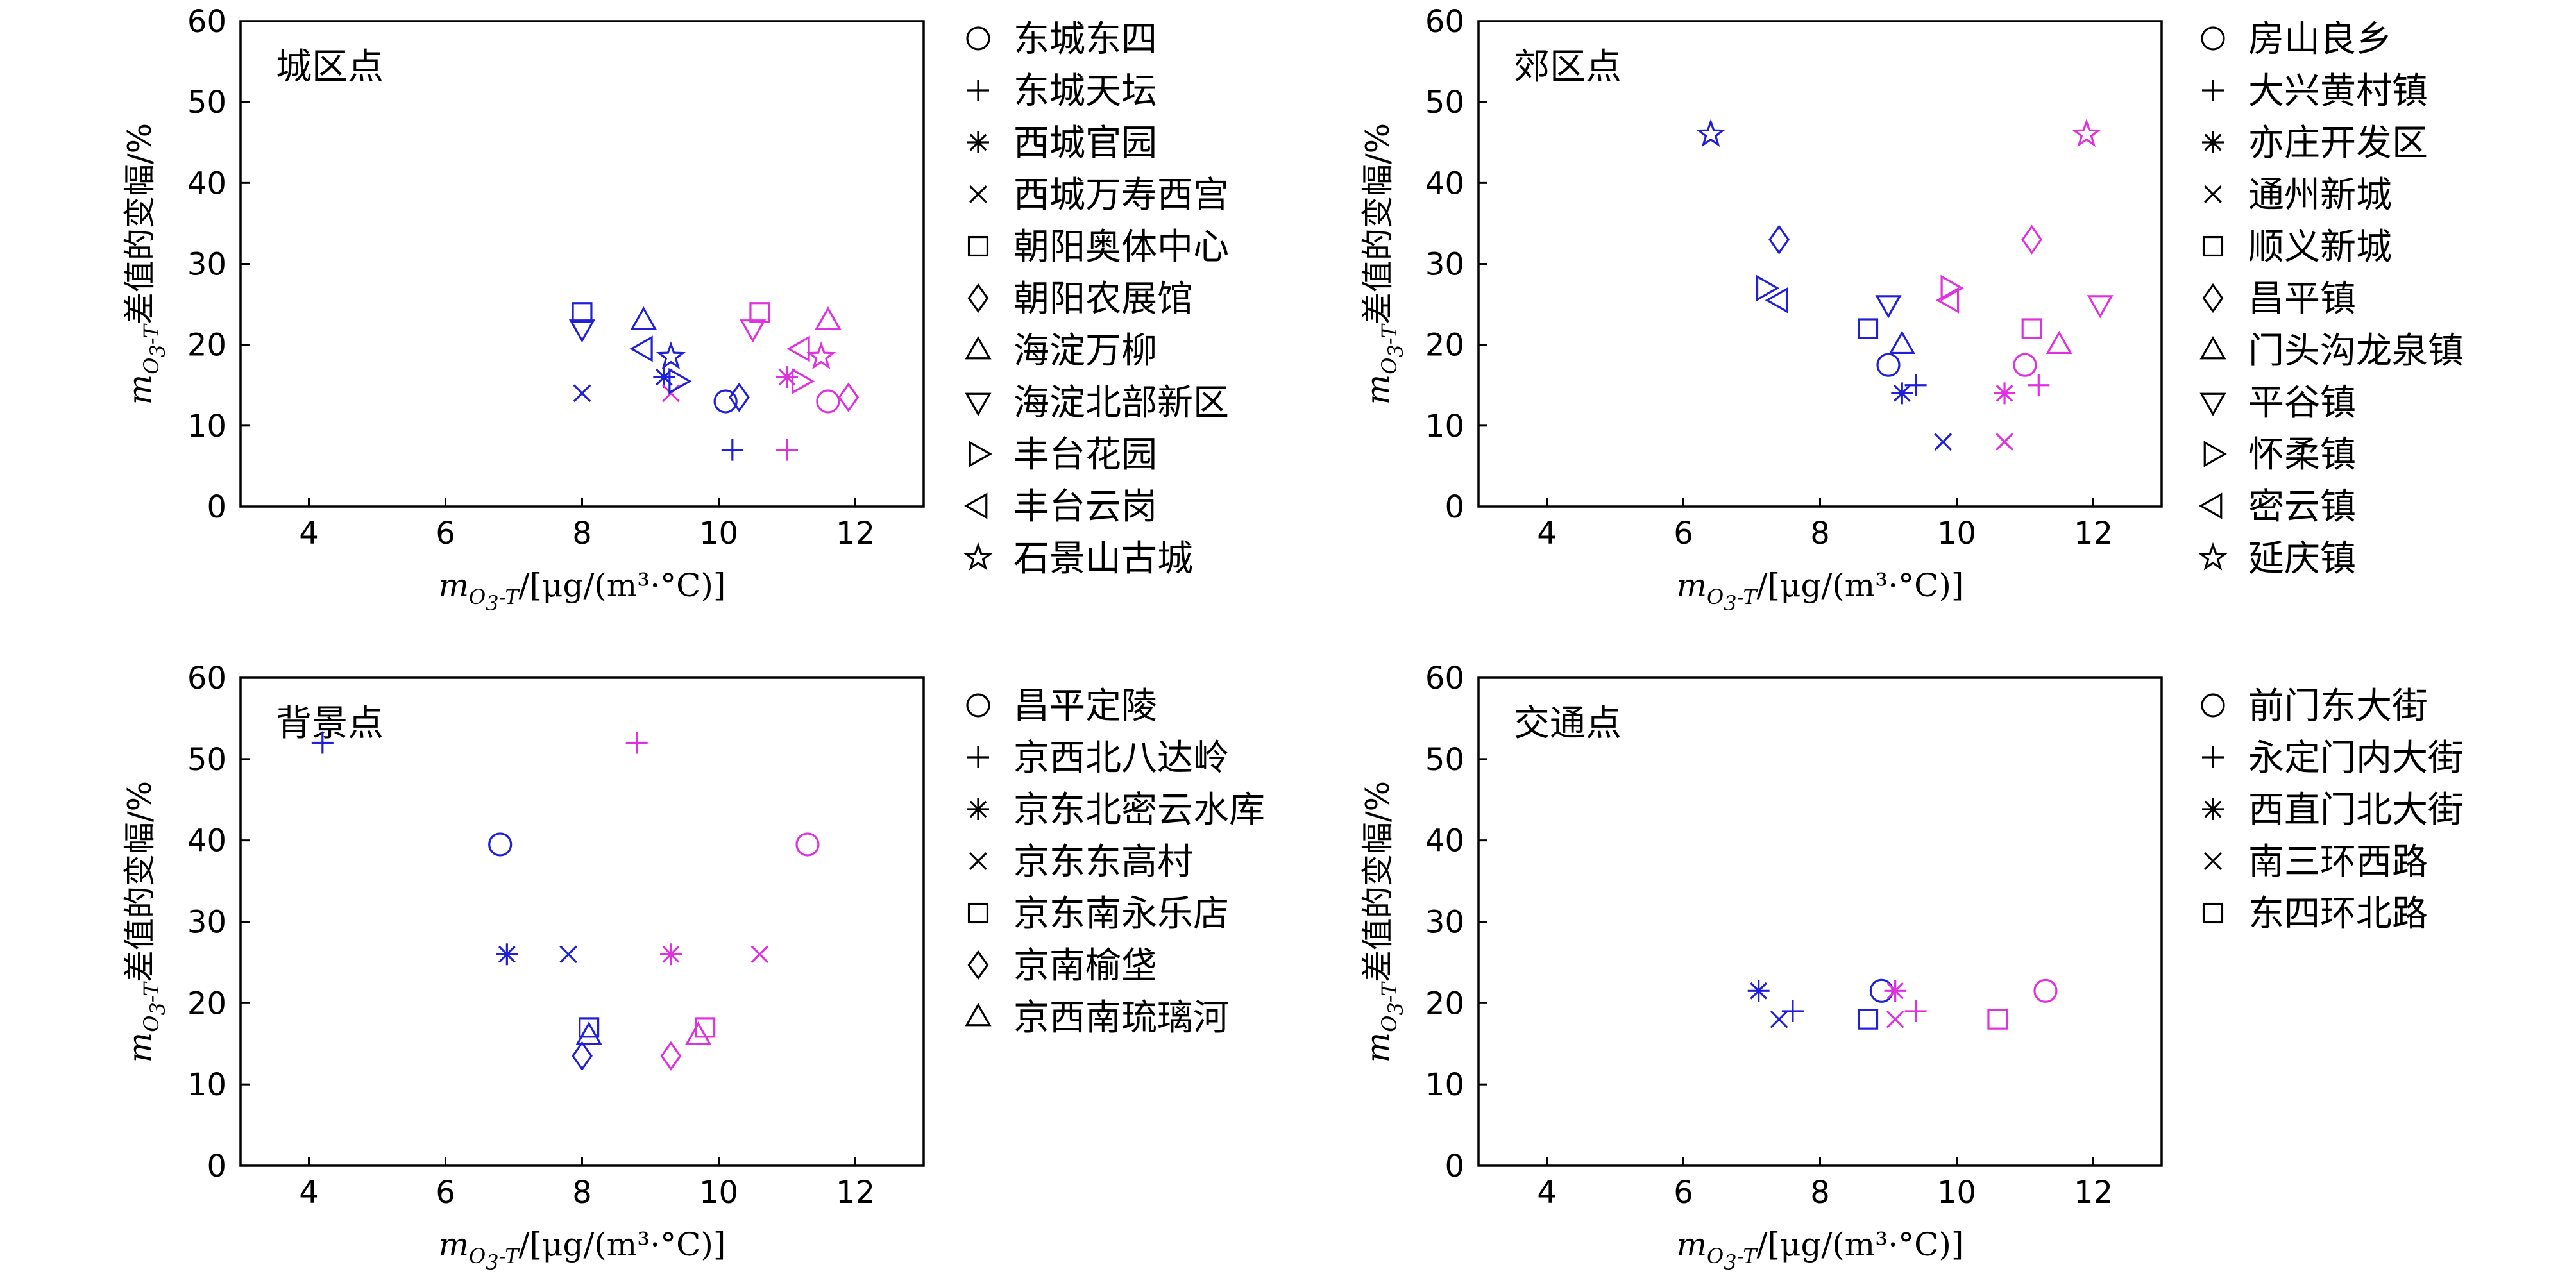  I want to click on legend-label: 丰台花园, so click(1085, 455).